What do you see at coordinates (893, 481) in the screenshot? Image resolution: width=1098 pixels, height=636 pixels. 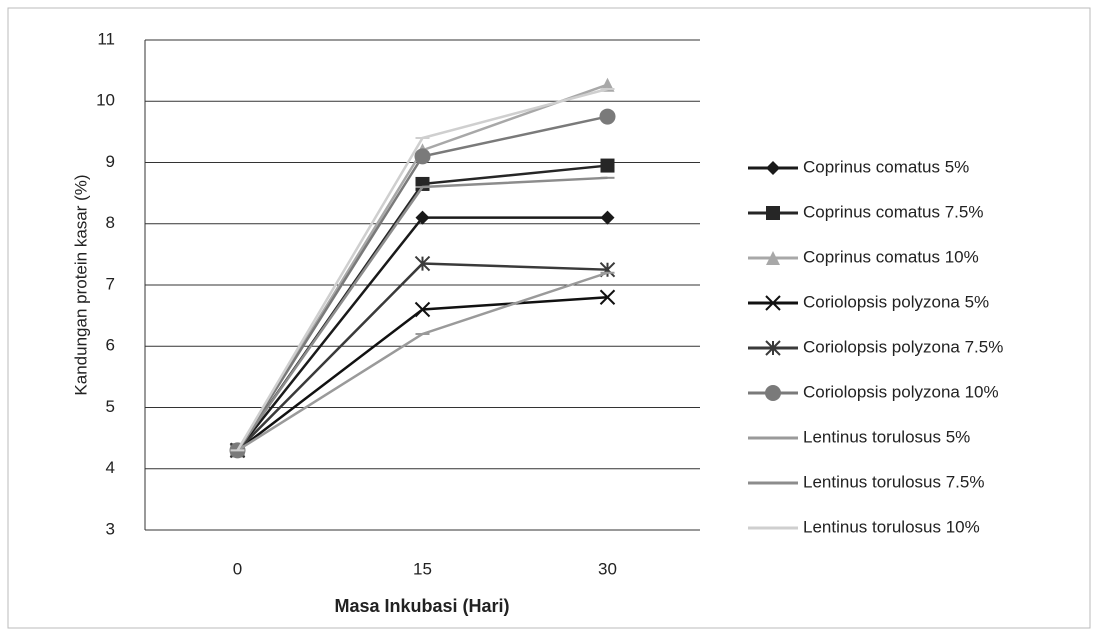 I see `legend-label: Lentinus torulosus 7.5%` at bounding box center [893, 481].